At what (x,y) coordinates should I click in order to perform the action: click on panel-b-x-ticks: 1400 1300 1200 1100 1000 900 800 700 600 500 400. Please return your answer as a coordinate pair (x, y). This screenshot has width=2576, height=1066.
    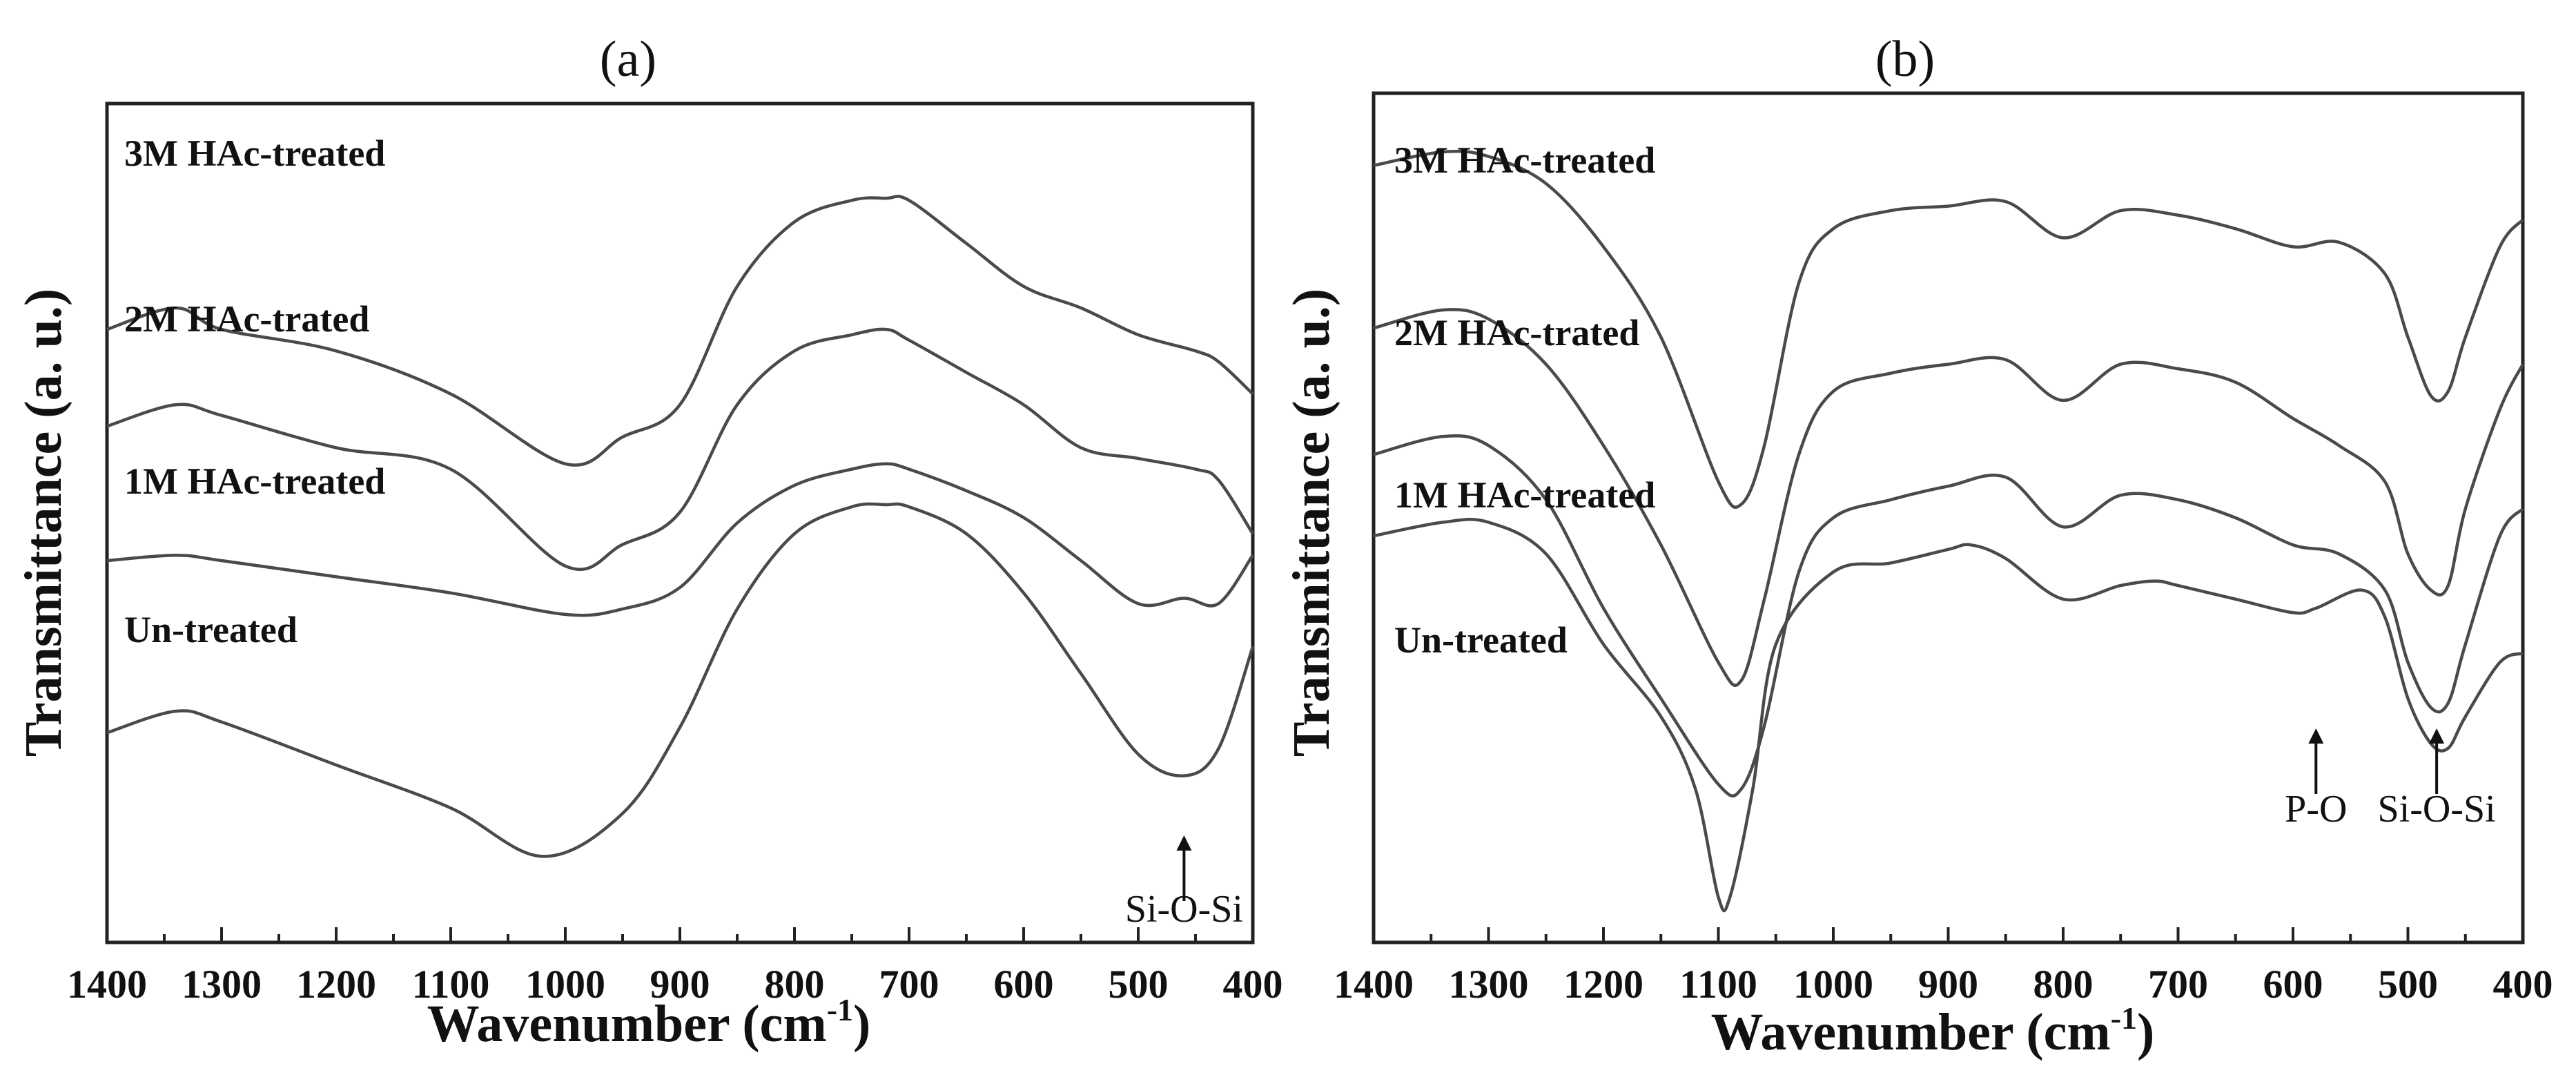
    Looking at the image, I should click on (1943, 967).